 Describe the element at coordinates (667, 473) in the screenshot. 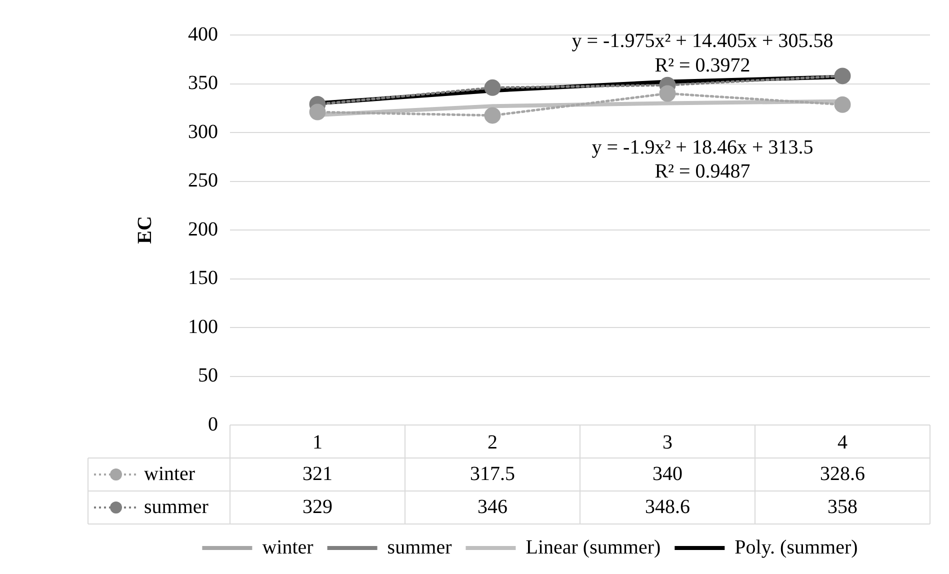

I see `data-label: 340` at that location.